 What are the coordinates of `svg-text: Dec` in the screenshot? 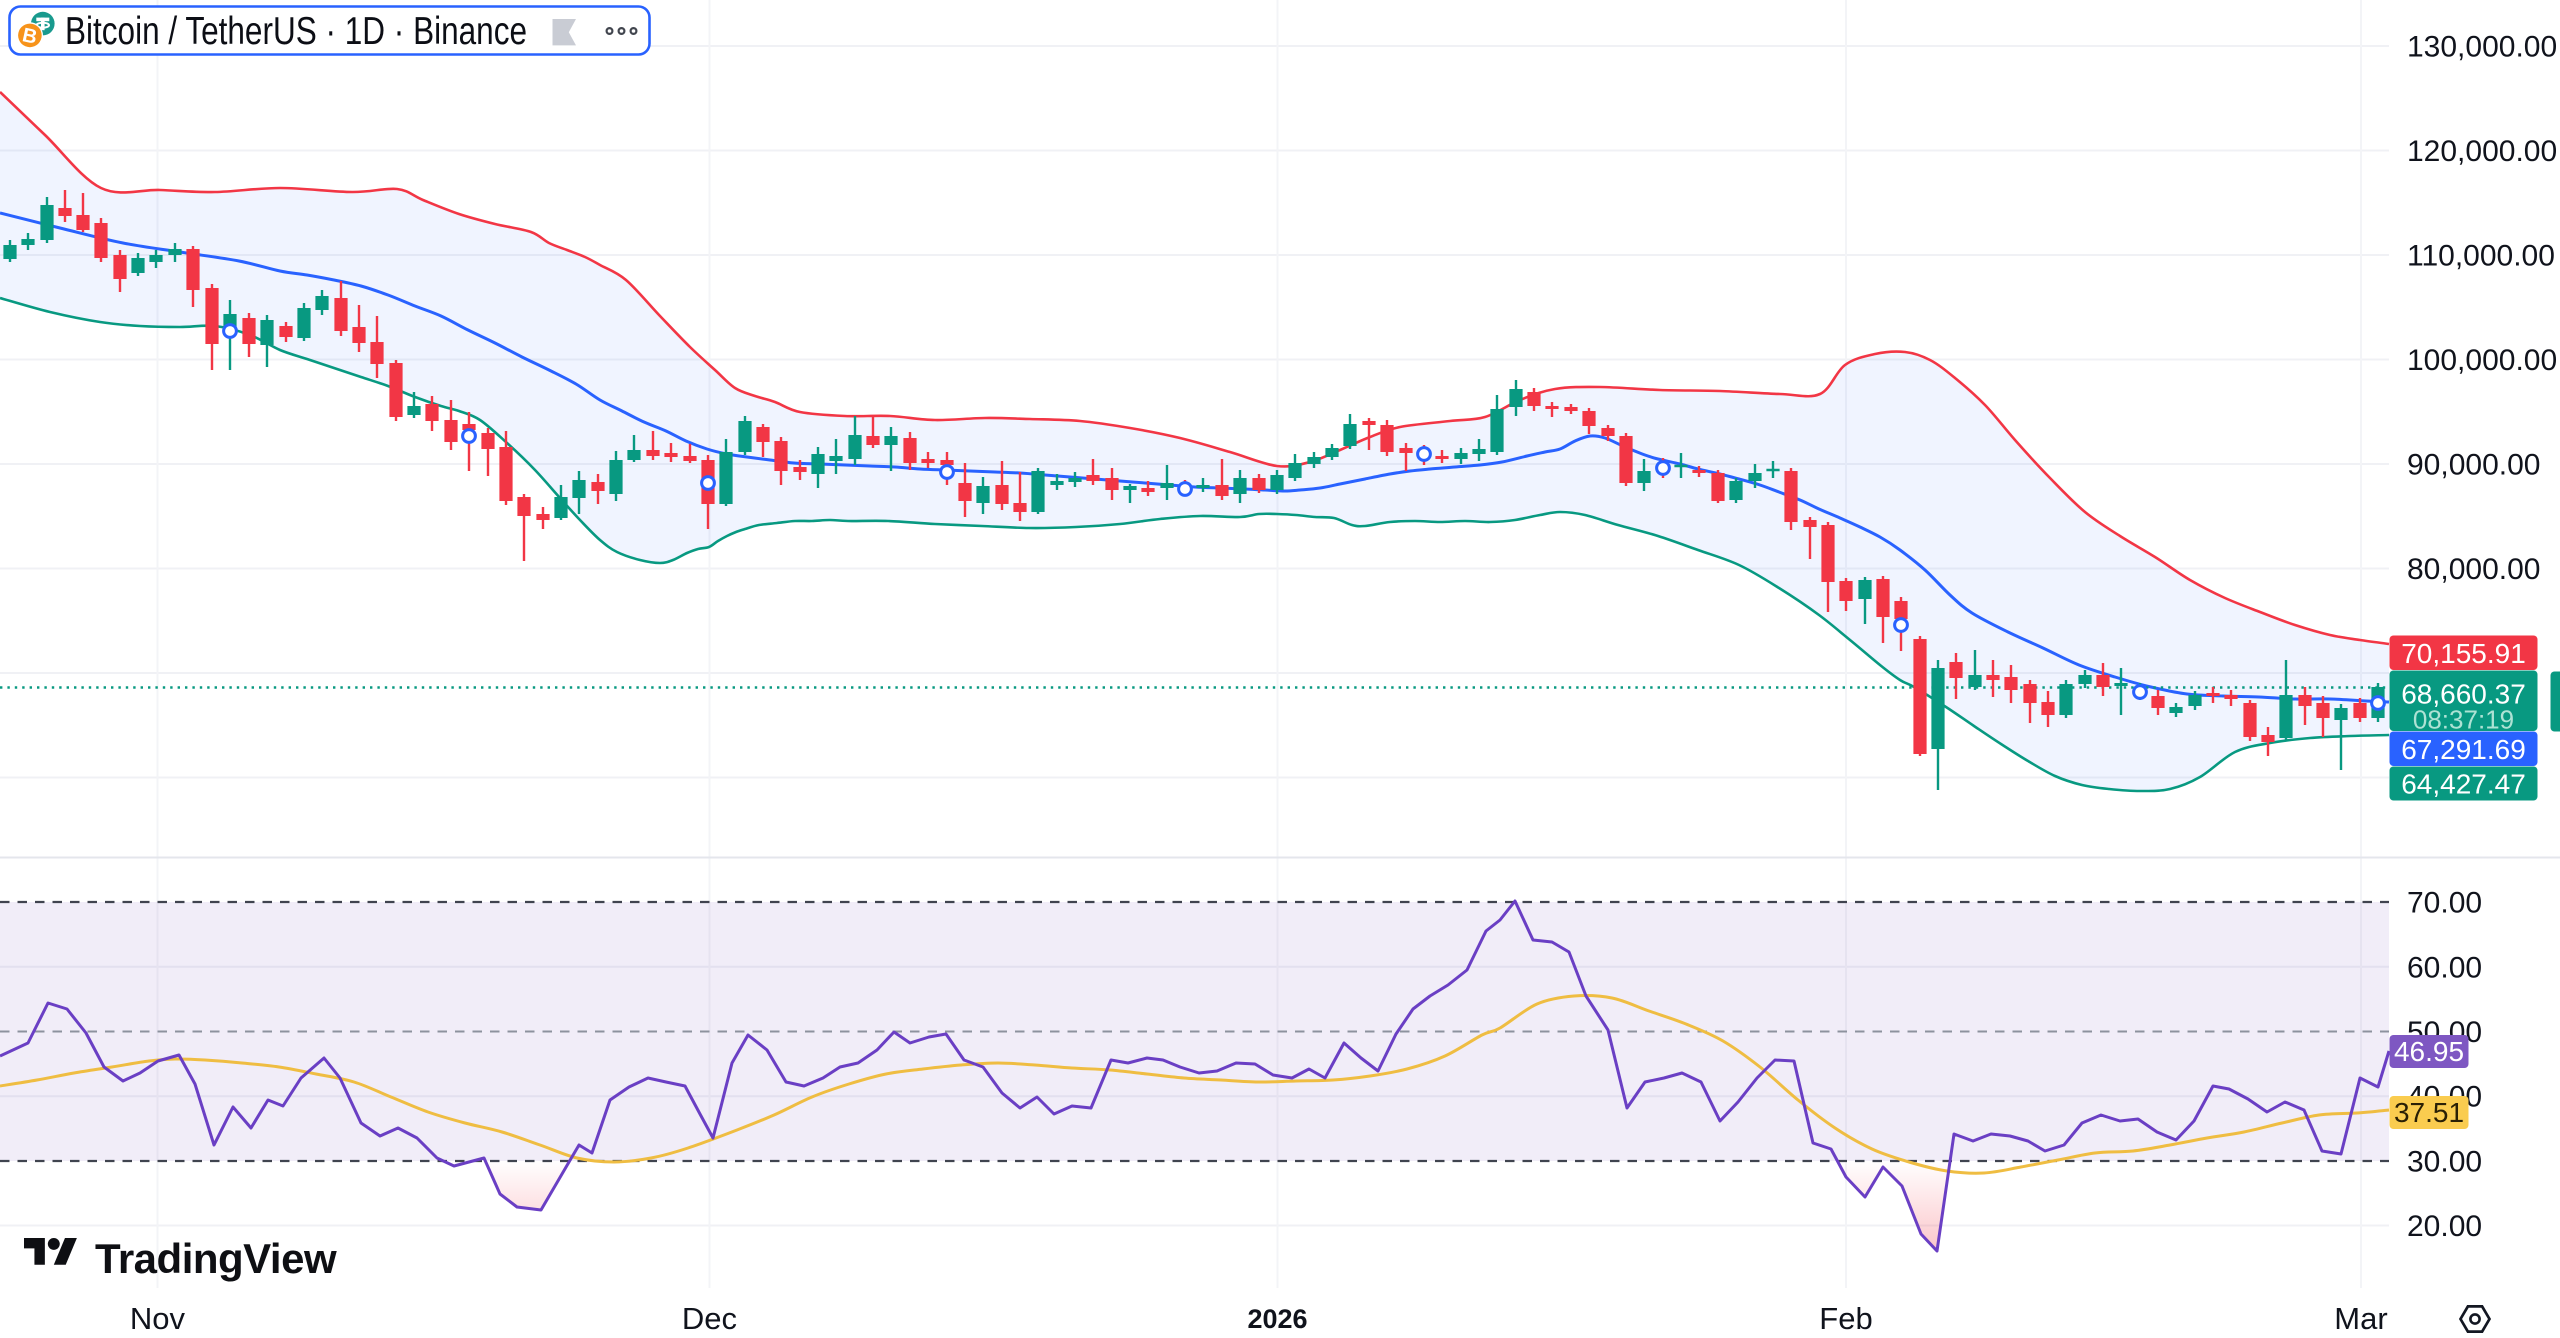 It's located at (709, 1318).